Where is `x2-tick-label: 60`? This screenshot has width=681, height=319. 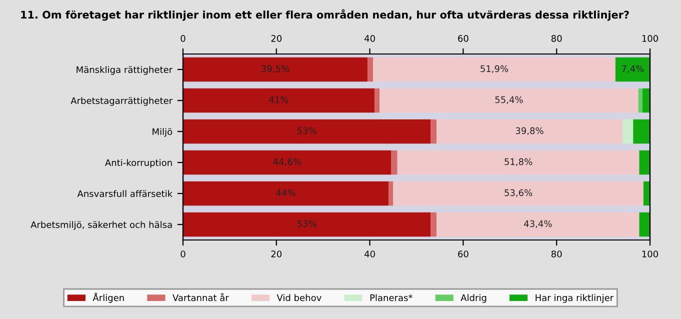
x2-tick-label: 60 is located at coordinates (463, 38).